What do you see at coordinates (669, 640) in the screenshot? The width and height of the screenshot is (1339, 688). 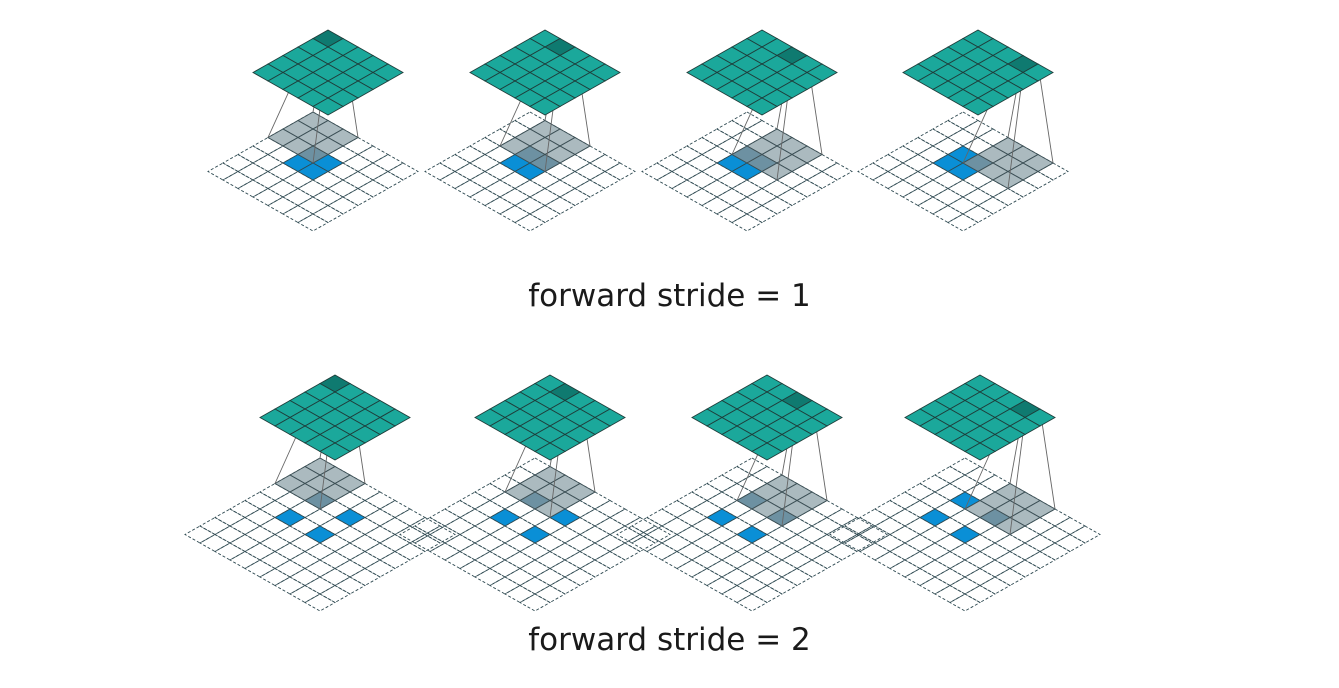 I see `caption-stride-2: forward stride = 2` at bounding box center [669, 640].